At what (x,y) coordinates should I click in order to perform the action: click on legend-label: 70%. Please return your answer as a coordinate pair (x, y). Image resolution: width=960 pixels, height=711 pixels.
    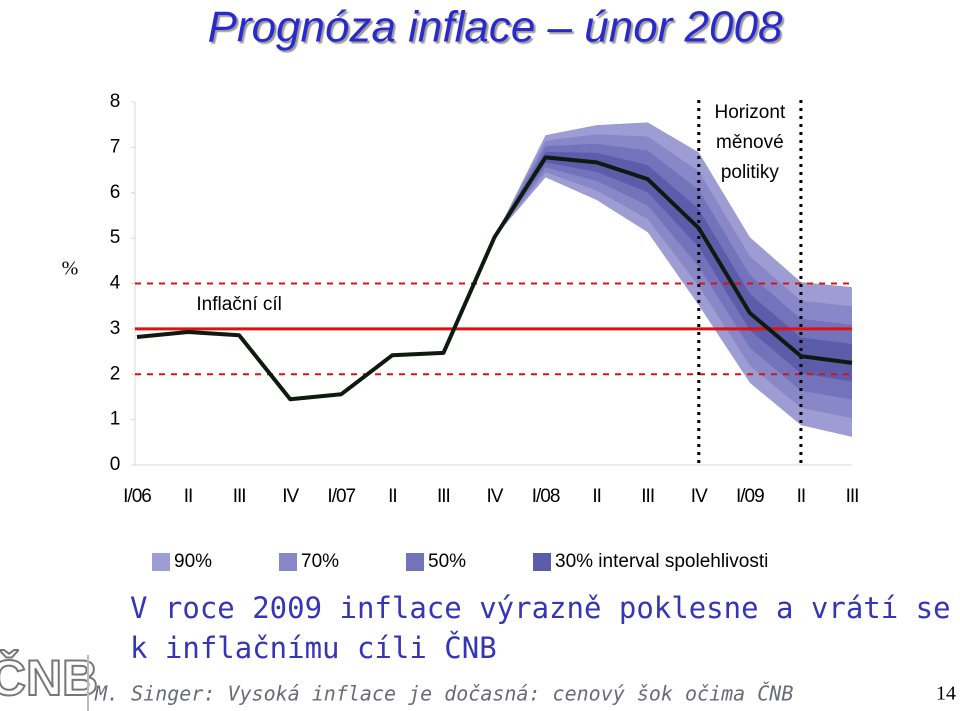
    Looking at the image, I should click on (320, 561).